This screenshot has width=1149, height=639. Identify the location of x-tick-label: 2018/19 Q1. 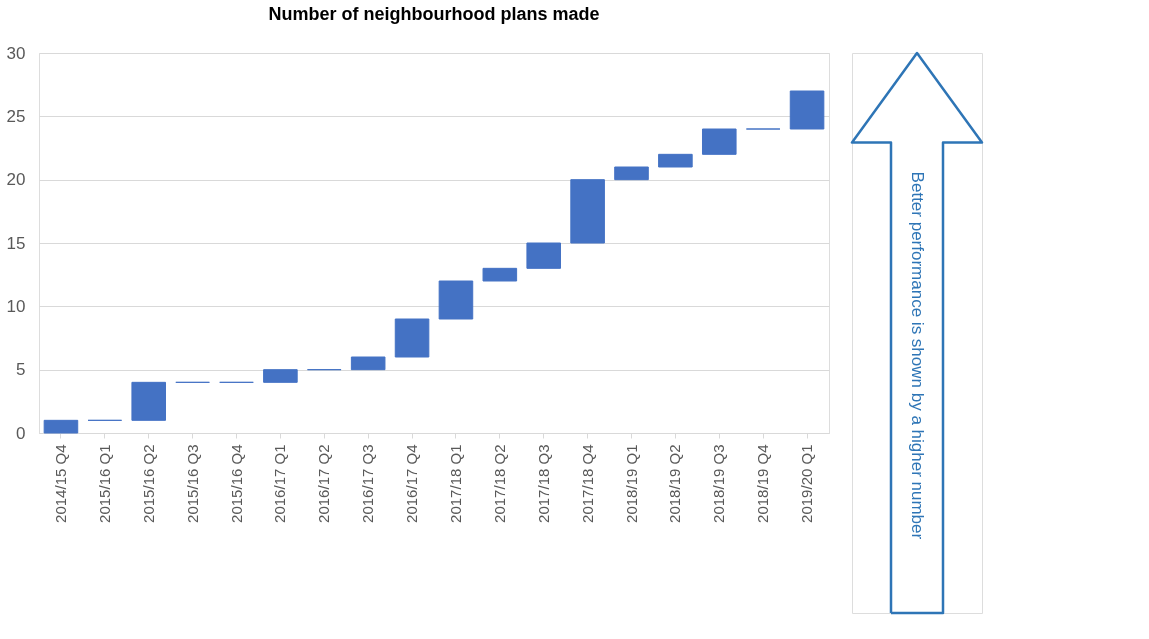
(631, 483).